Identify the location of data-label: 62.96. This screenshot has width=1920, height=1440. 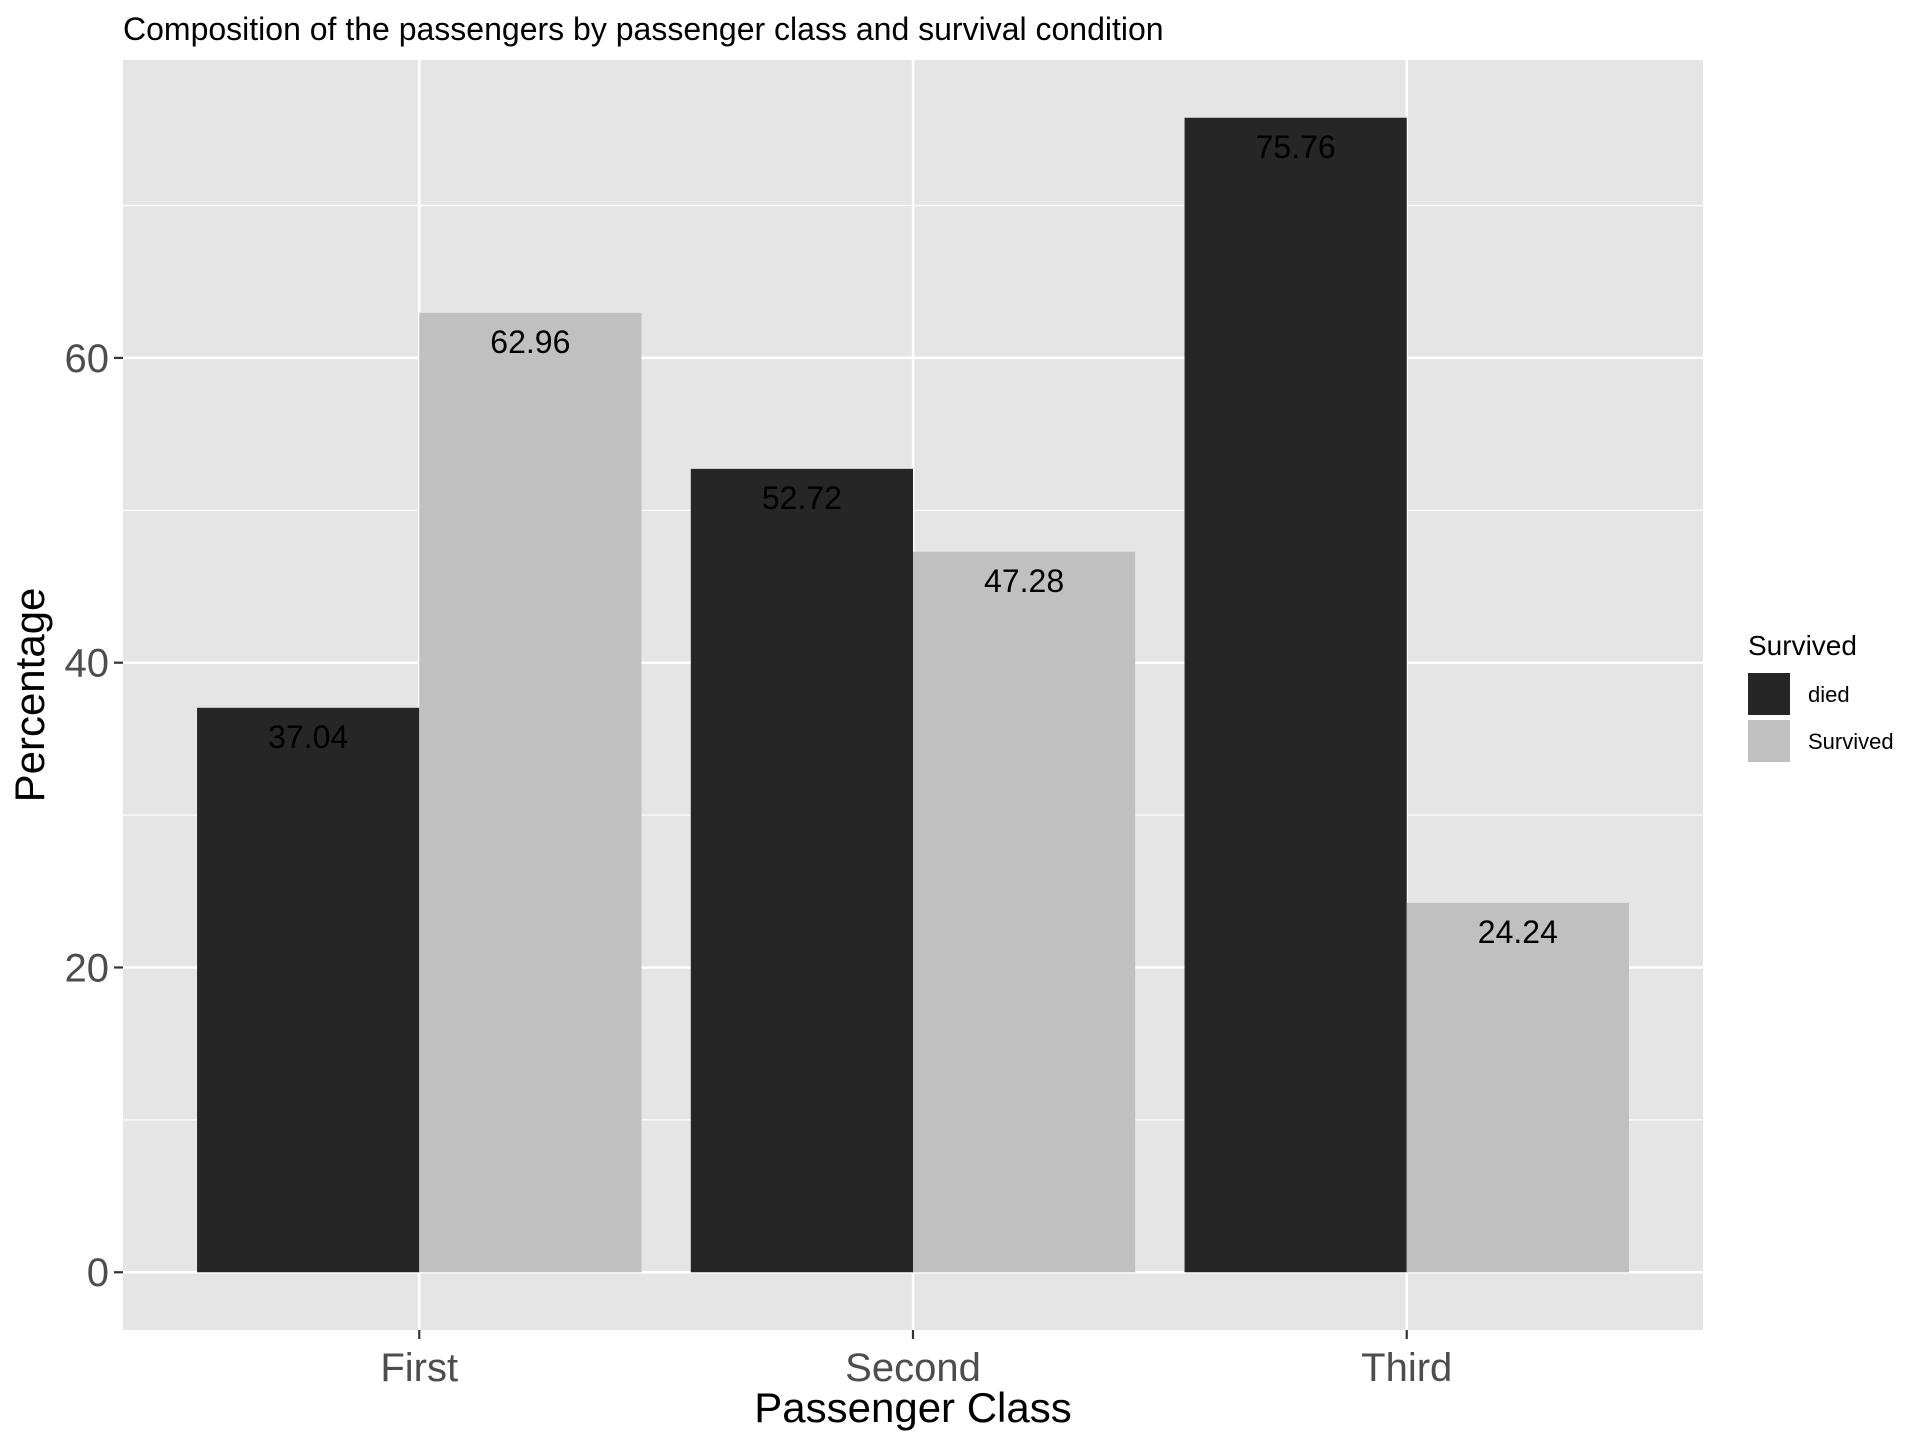
(530, 342).